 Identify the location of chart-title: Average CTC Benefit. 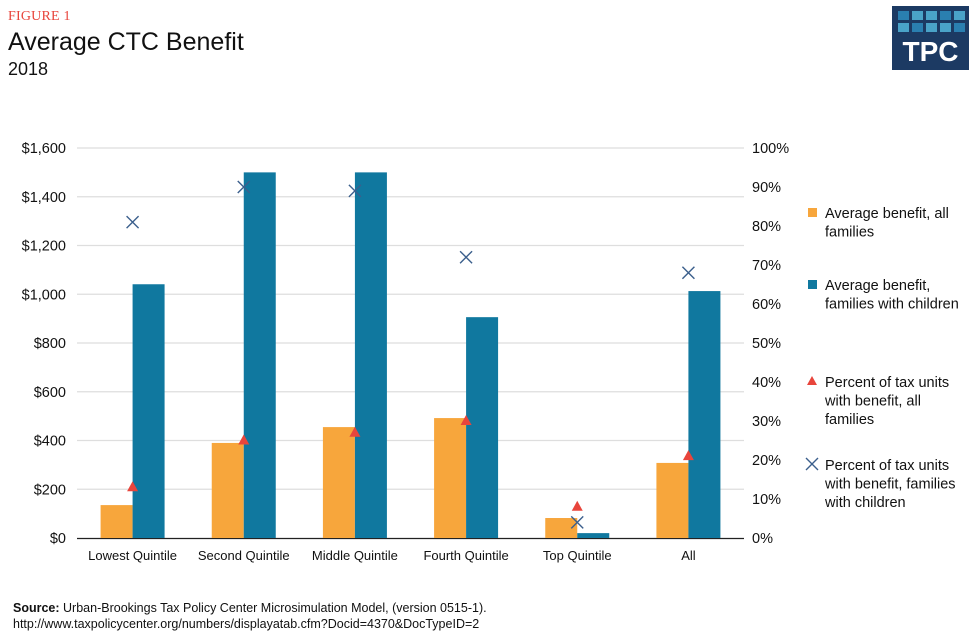
(126, 42).